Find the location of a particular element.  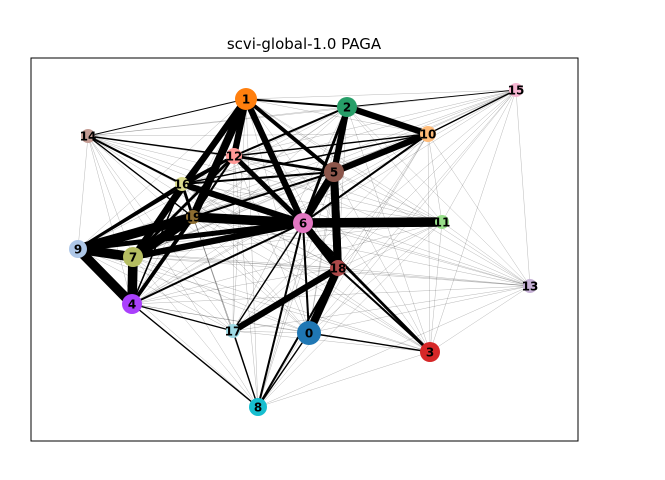

node-4: 4 is located at coordinates (132, 304).